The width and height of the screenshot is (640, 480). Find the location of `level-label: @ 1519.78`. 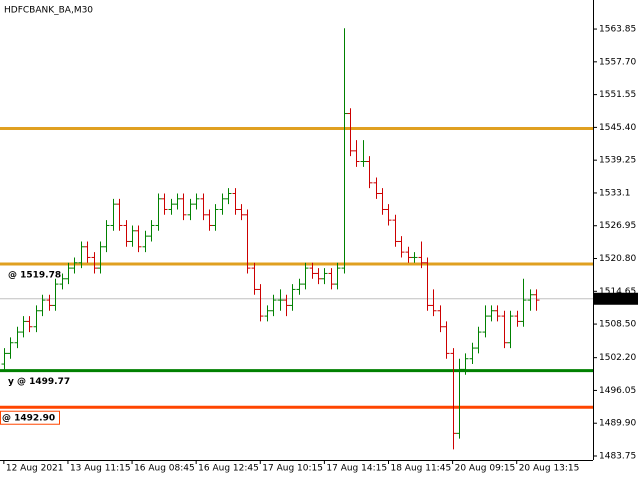

level-label: @ 1519.78 is located at coordinates (34, 275).